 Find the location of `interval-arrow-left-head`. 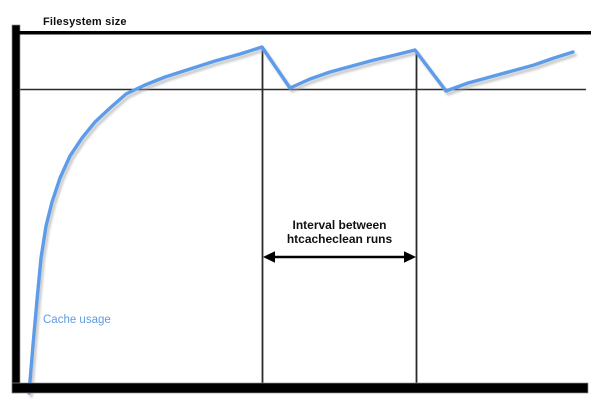

interval-arrow-left-head is located at coordinates (269, 257).